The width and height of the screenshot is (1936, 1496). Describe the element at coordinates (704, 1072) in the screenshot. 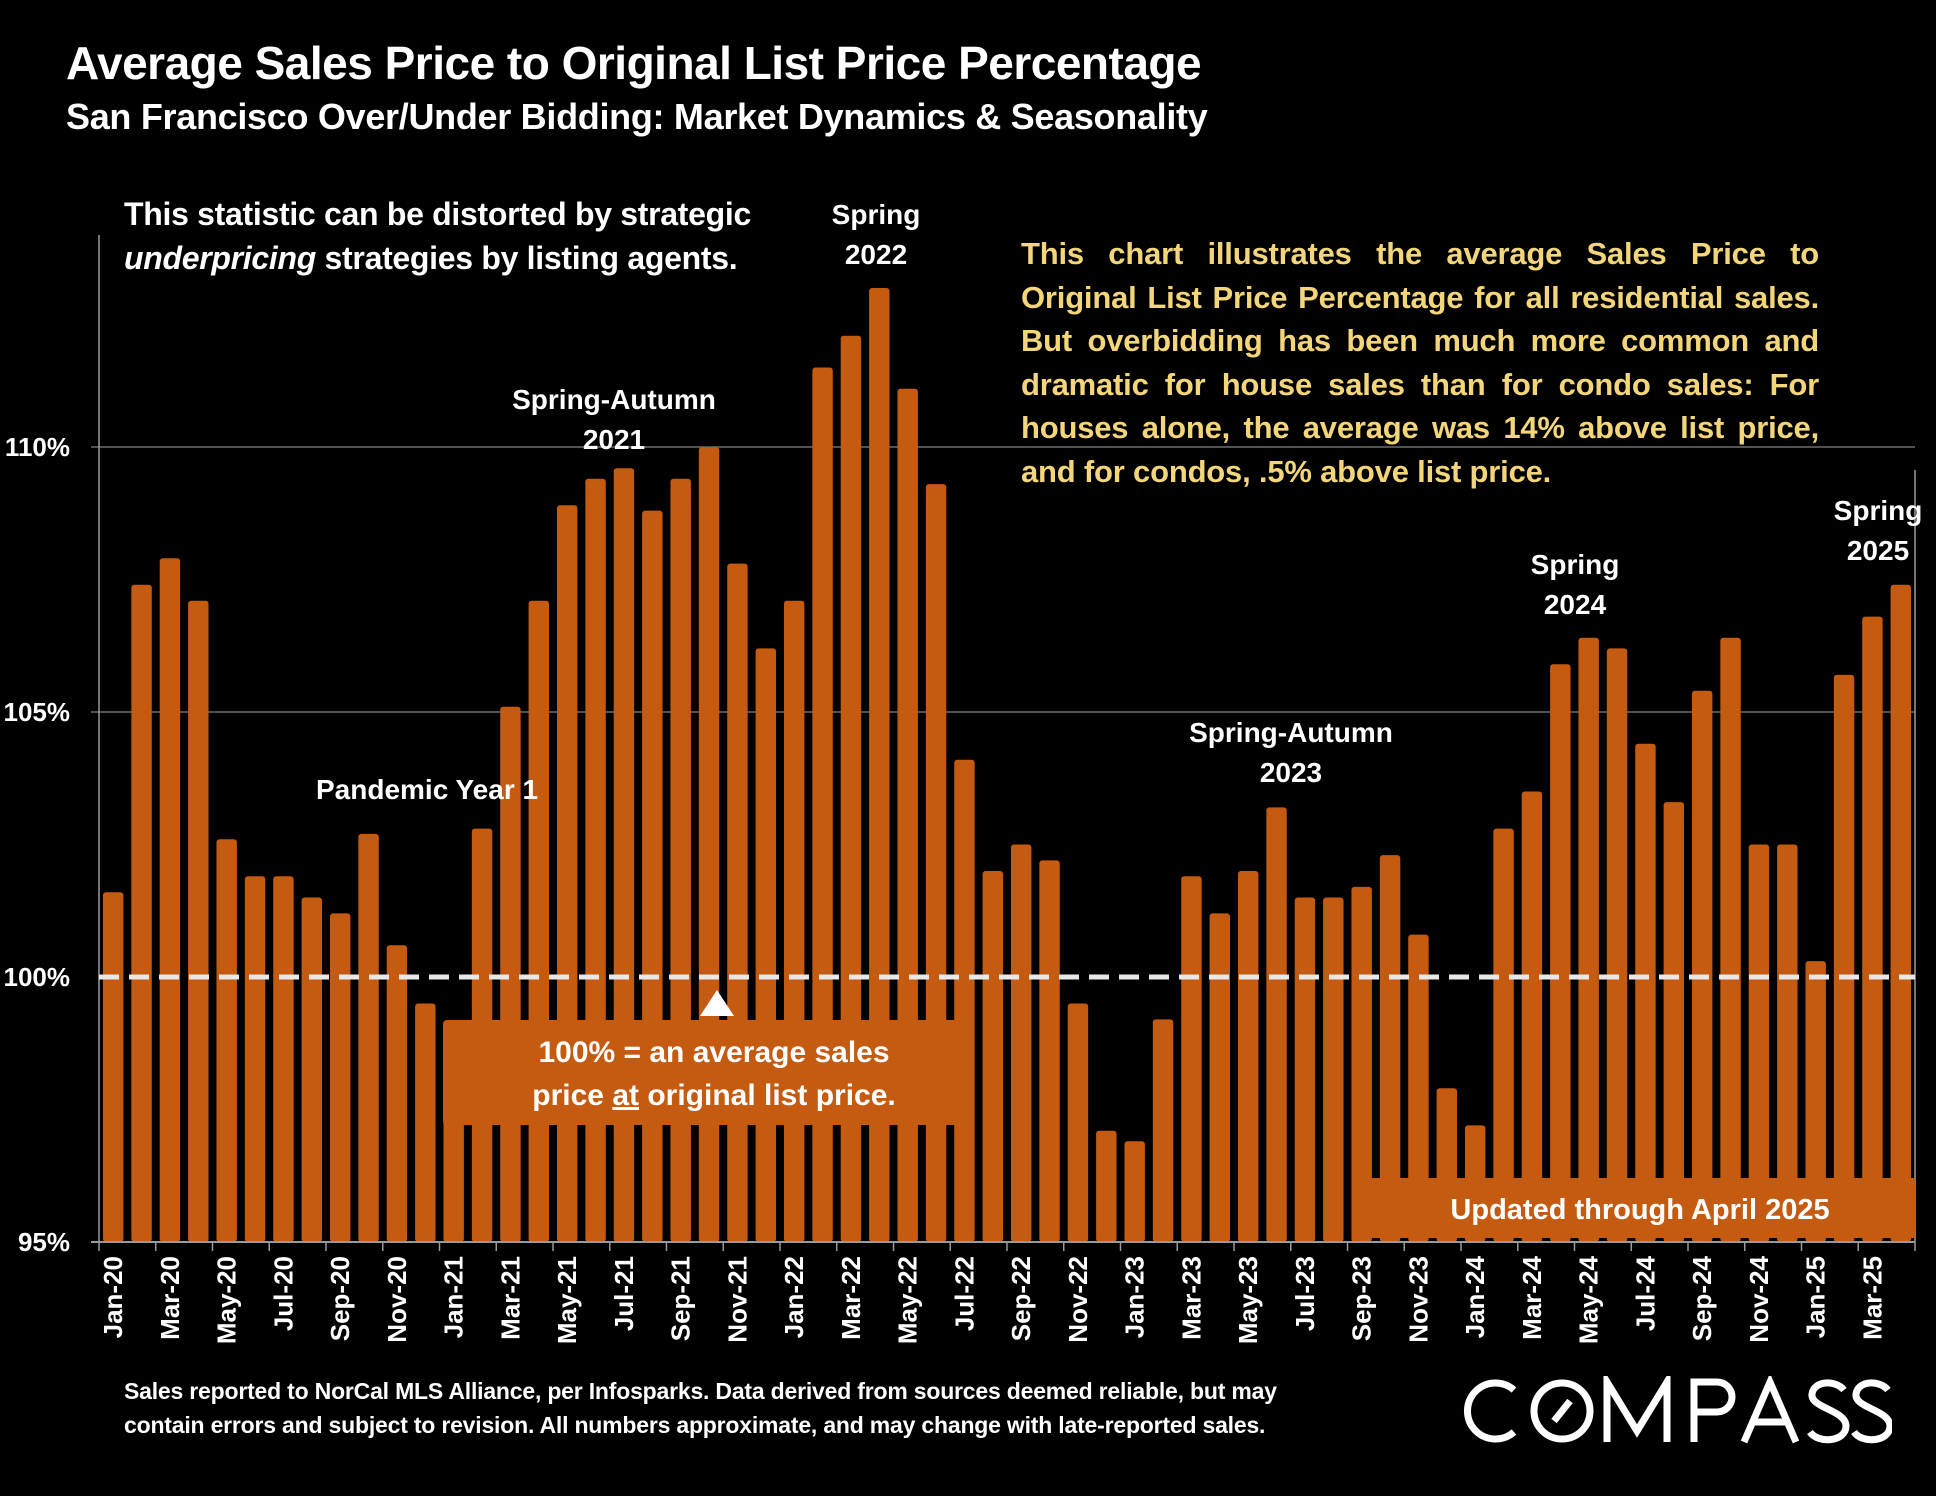

I see `explanation-box-bg` at that location.